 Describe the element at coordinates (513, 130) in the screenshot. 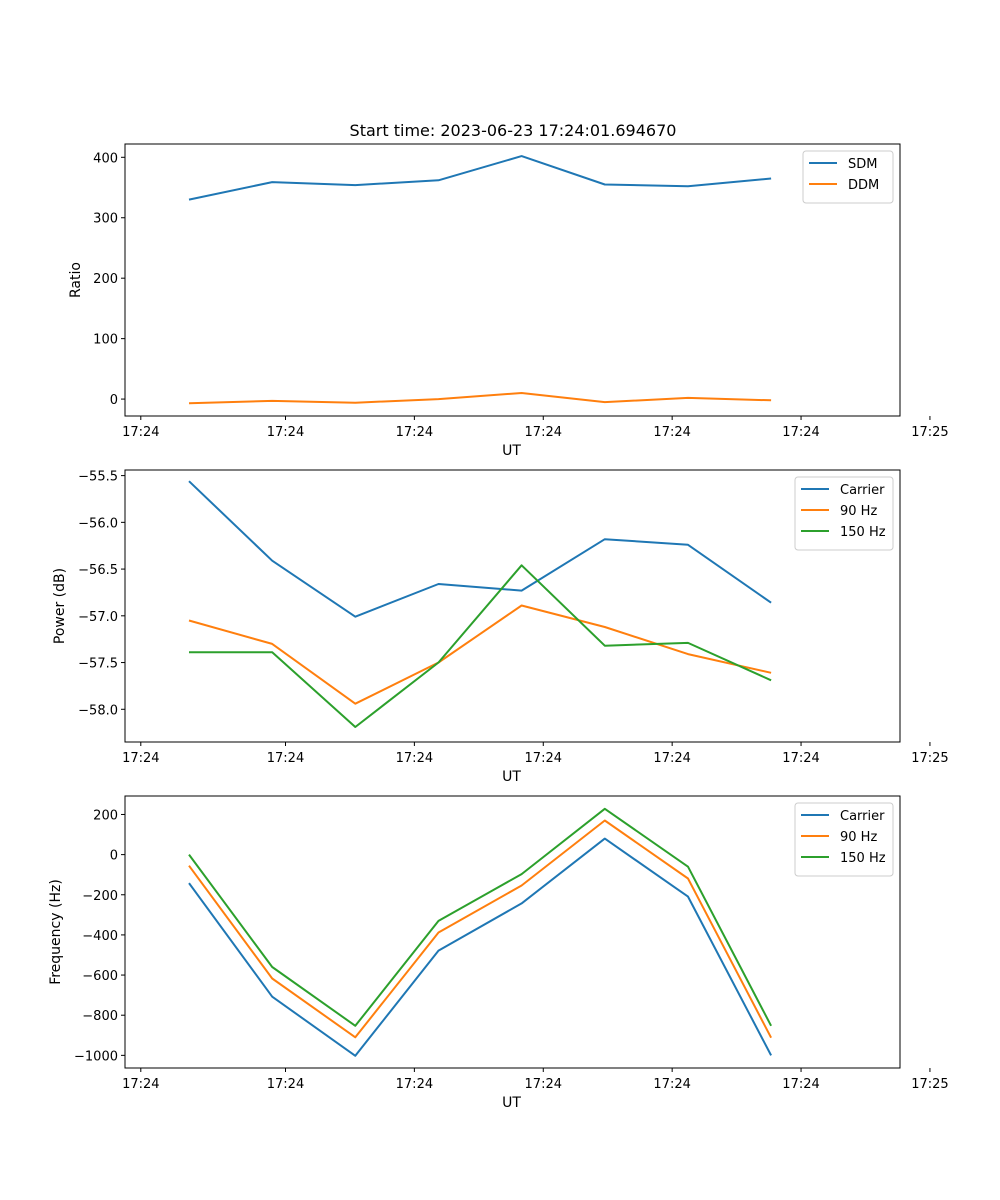

I see `figure-title: Start time: 2023-06-23 17:24:01.694670` at that location.